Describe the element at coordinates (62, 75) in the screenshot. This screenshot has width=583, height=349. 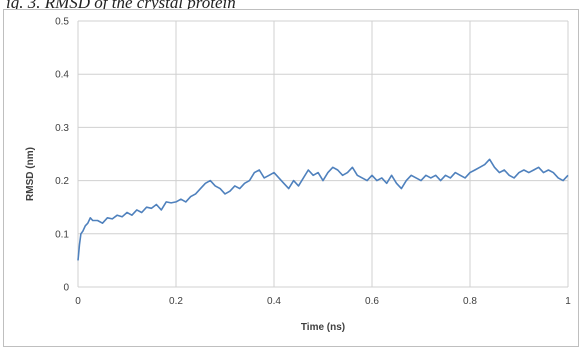
I see `y-tick-label: 0.4` at that location.